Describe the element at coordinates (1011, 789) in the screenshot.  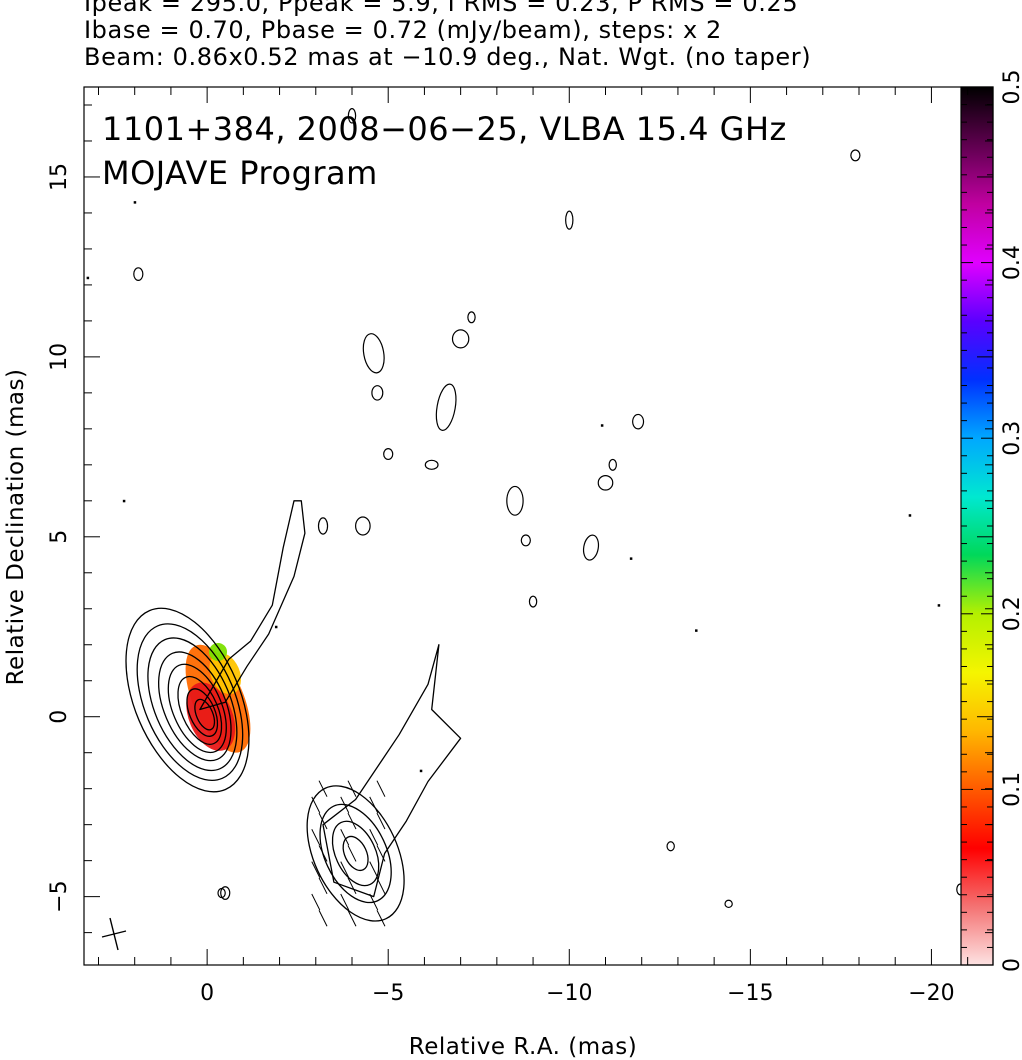
I see `colorbar-tick-label: 0.1` at that location.